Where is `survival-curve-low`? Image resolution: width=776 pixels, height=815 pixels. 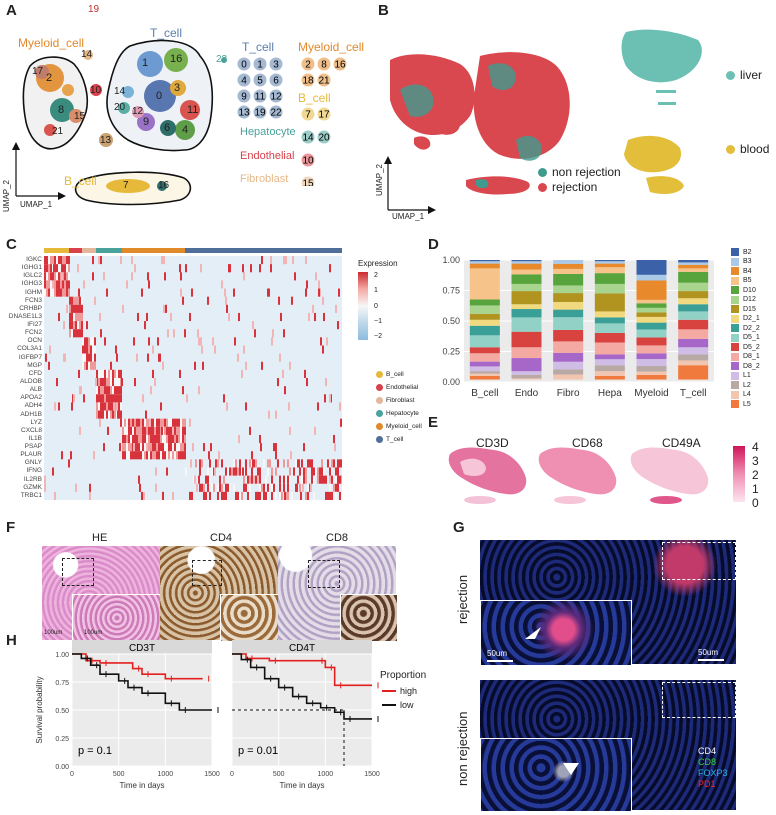 survival-curve-low is located at coordinates (142, 682).